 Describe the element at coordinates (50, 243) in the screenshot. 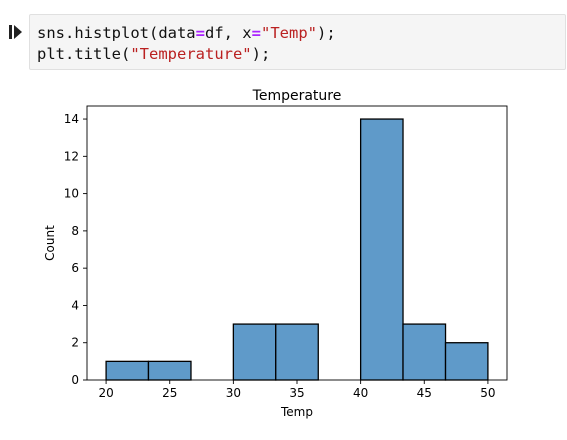

I see `y-axis-label: Count` at that location.